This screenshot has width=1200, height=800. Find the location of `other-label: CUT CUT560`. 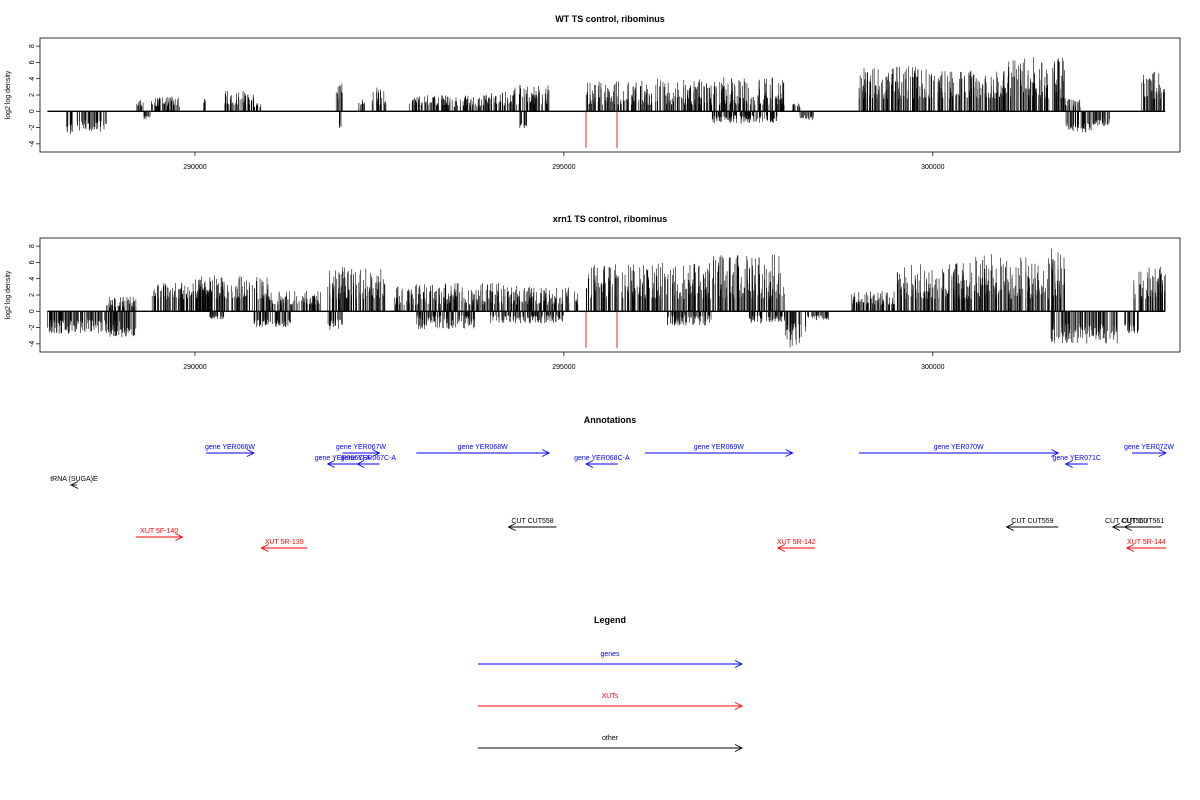

other-label: CUT CUT560 is located at coordinates (1126, 521).